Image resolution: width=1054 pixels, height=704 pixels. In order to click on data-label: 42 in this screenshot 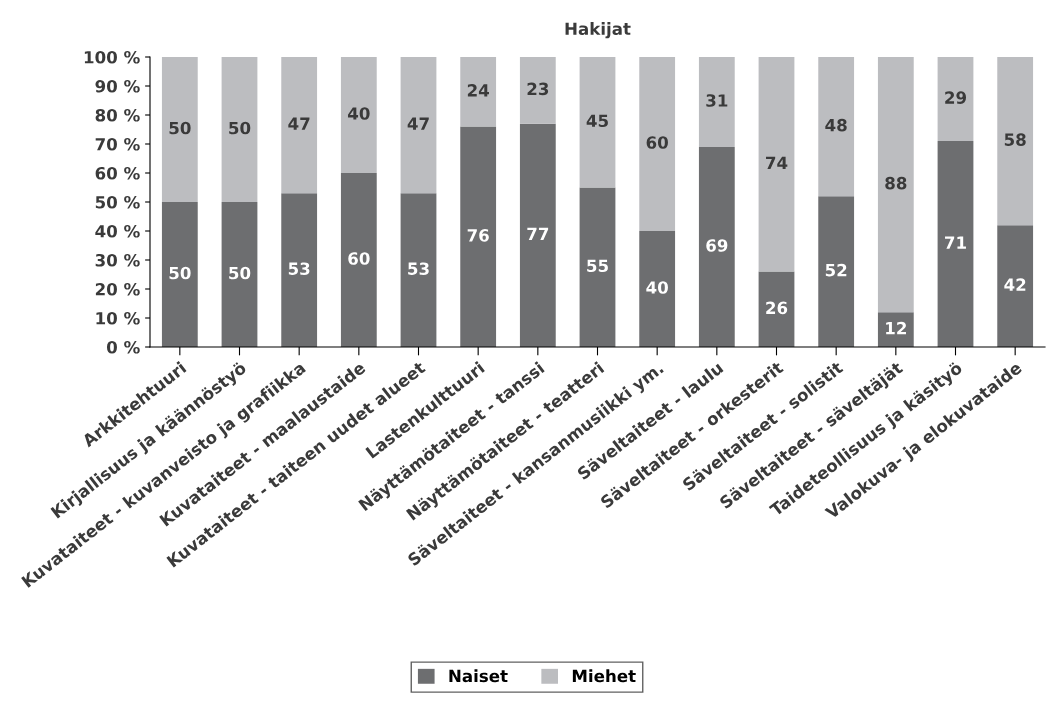, I will do `click(1015, 284)`.